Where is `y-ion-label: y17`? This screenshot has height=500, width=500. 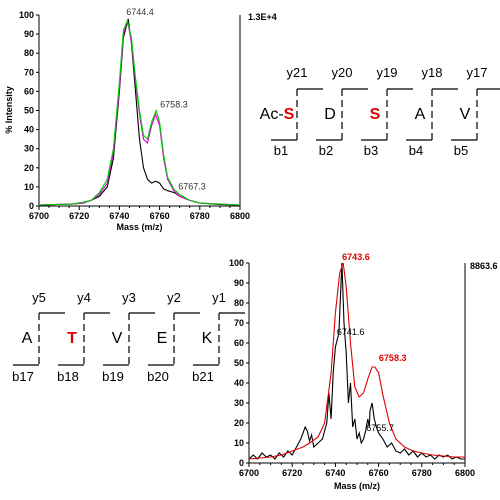 y-ion-label: y17 is located at coordinates (477, 72).